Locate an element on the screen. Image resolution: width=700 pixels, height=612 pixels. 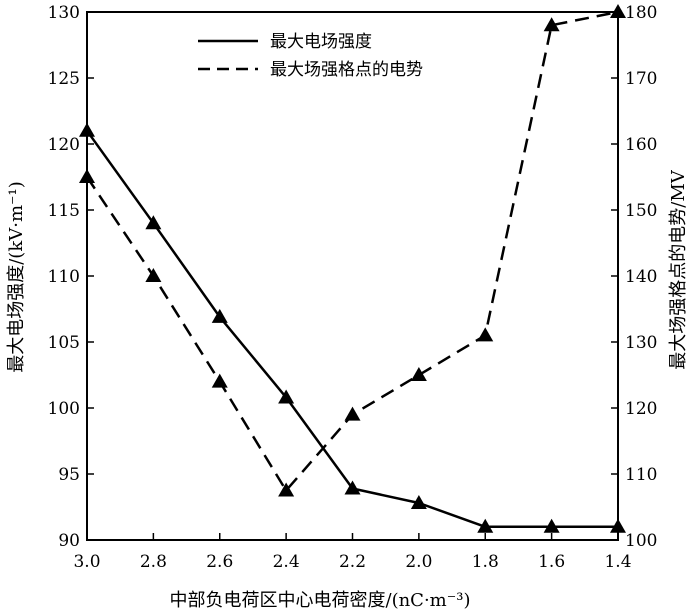
x-tick-label: 2.6 is located at coordinates (219, 562).